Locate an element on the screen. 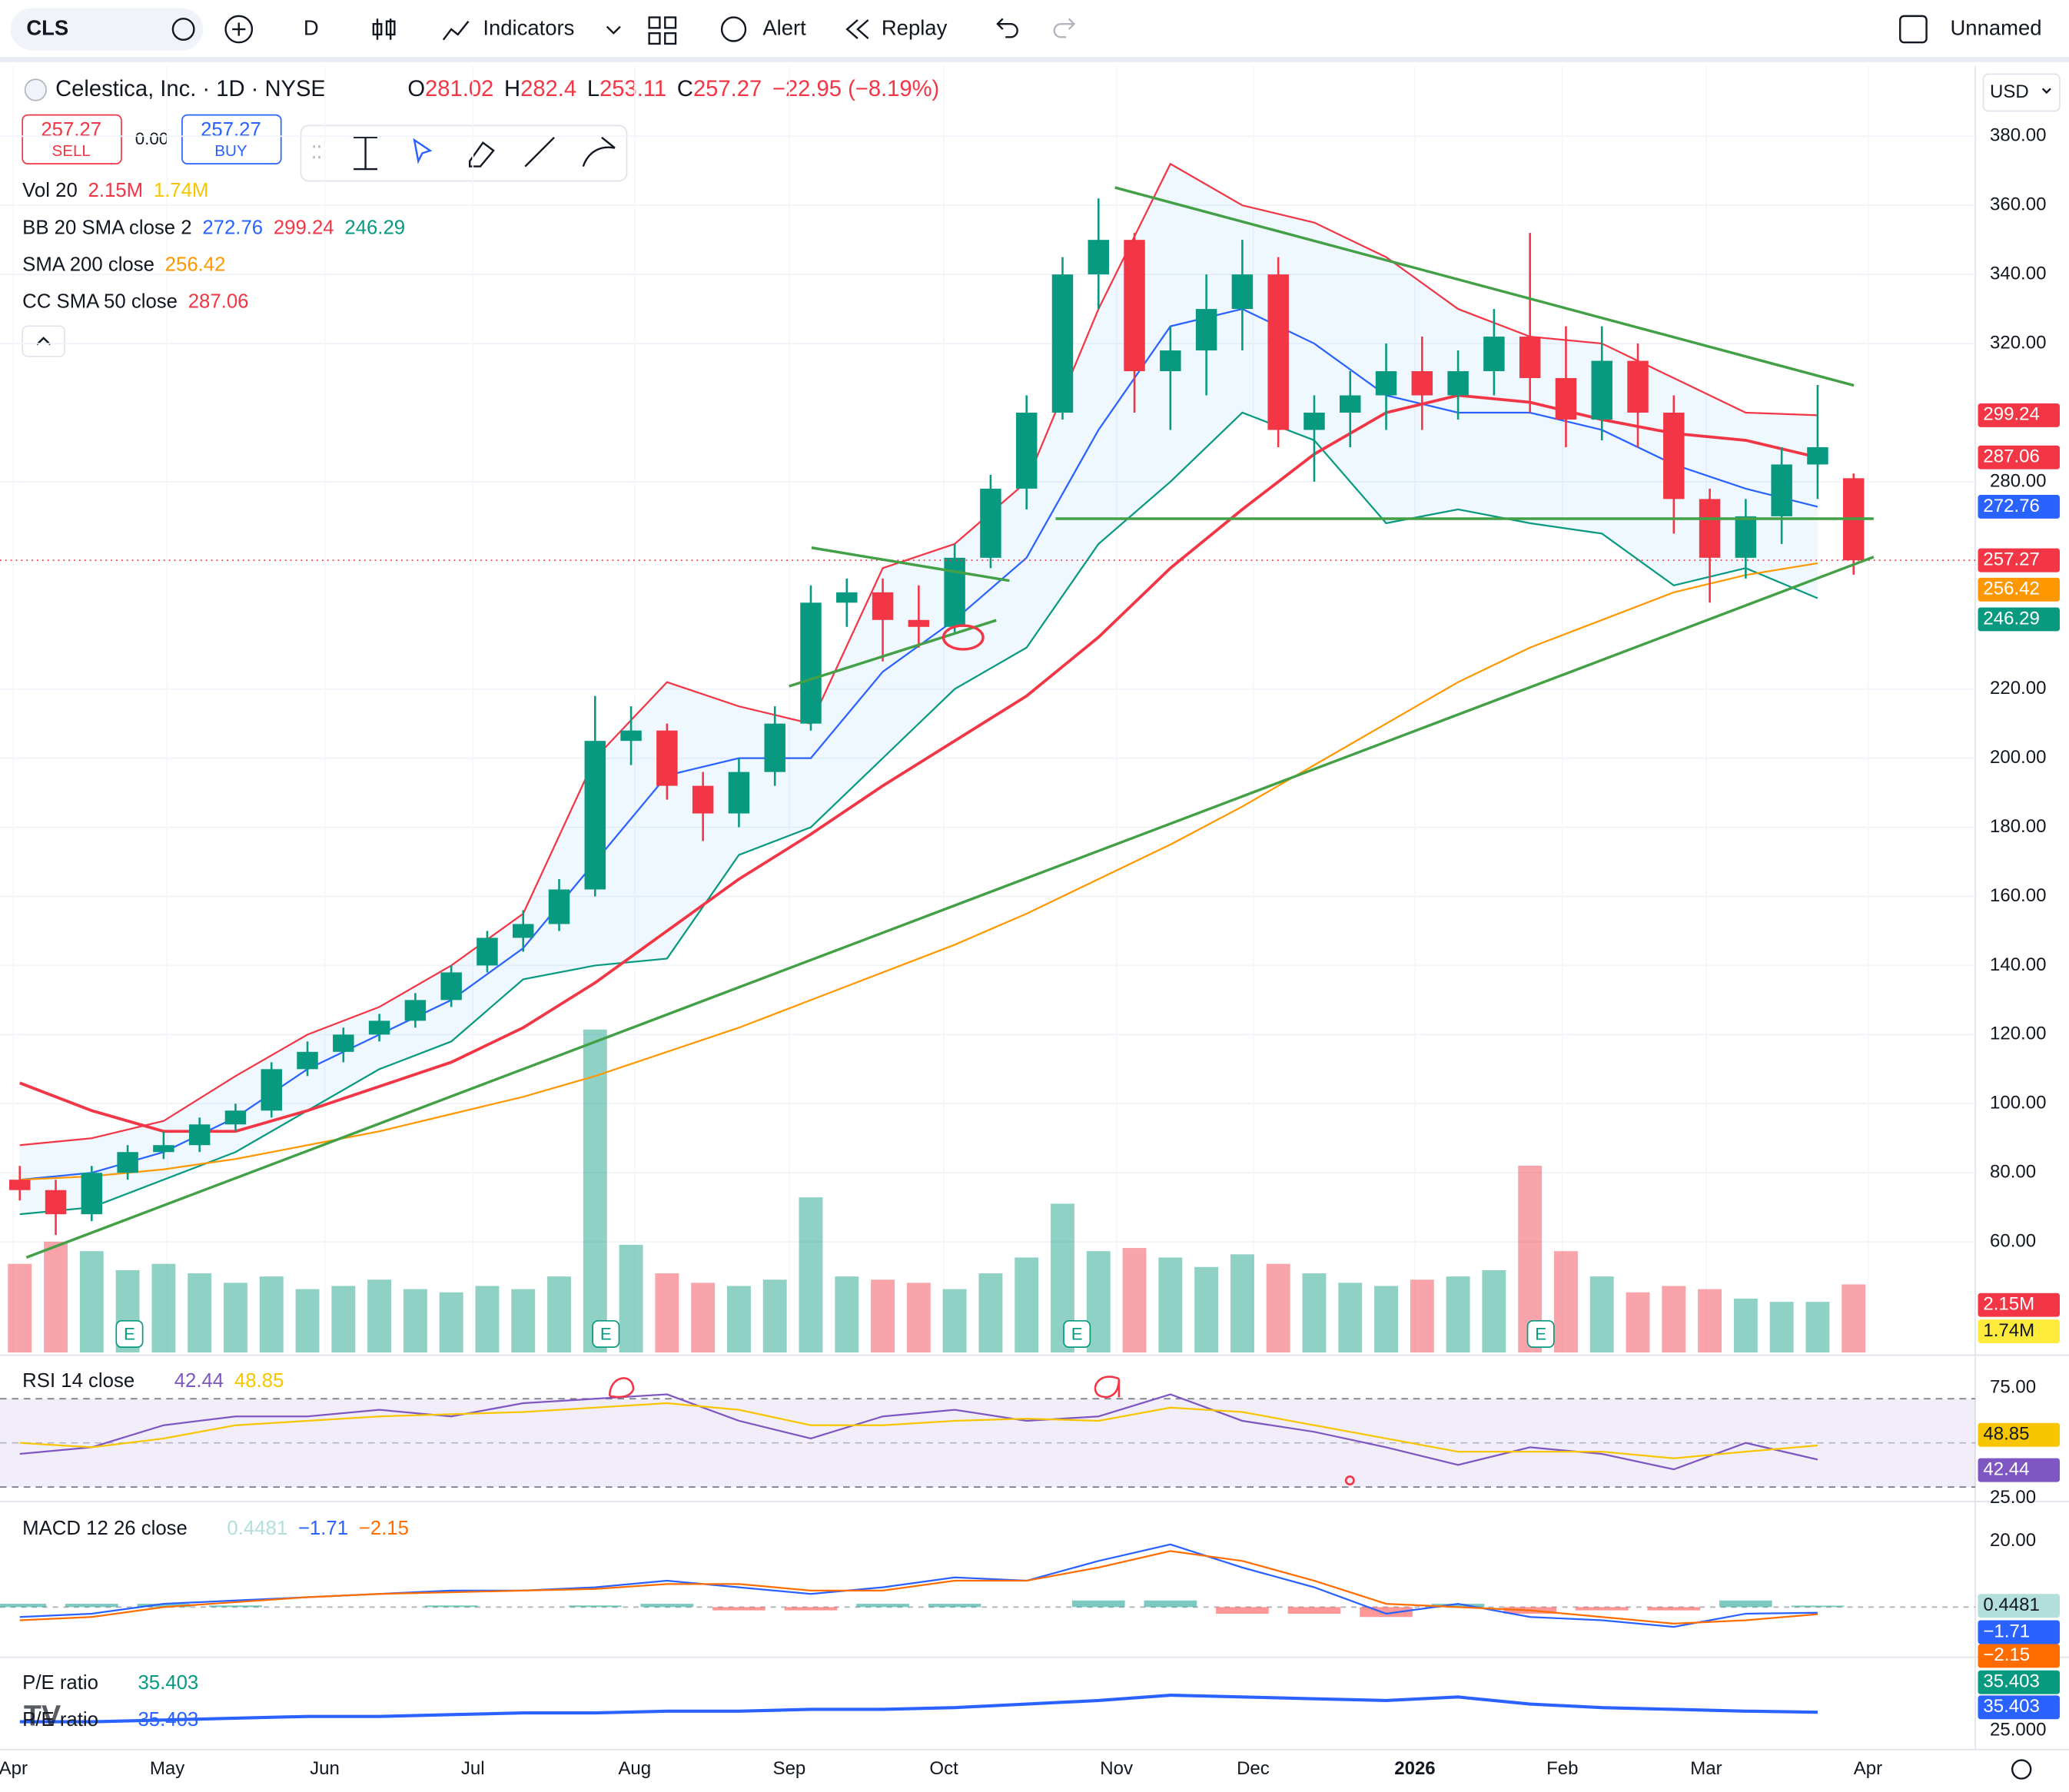 The height and width of the screenshot is (1792, 2069). sell-button is located at coordinates (72, 139).